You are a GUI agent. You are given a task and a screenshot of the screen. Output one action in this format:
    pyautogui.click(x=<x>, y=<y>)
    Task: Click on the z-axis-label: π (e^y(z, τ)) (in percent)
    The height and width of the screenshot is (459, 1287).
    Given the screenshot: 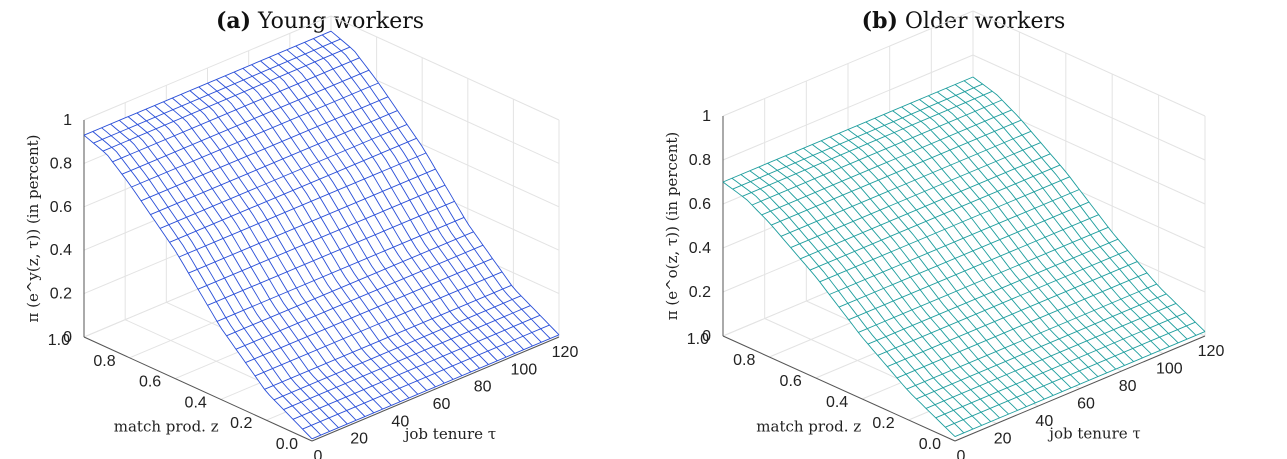 What is the action you would take?
    pyautogui.click(x=33, y=228)
    